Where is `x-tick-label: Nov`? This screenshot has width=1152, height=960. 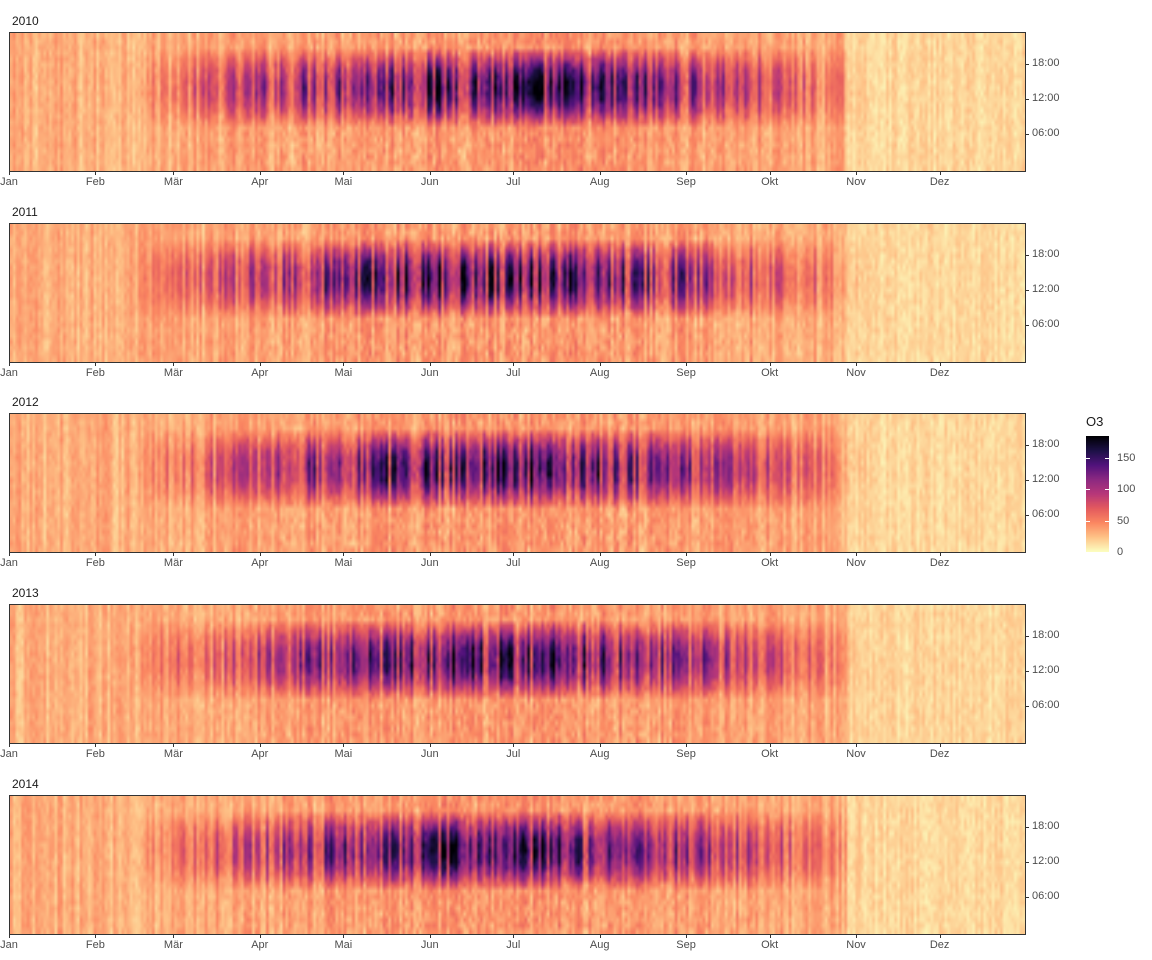
x-tick-label: Nov is located at coordinates (856, 754).